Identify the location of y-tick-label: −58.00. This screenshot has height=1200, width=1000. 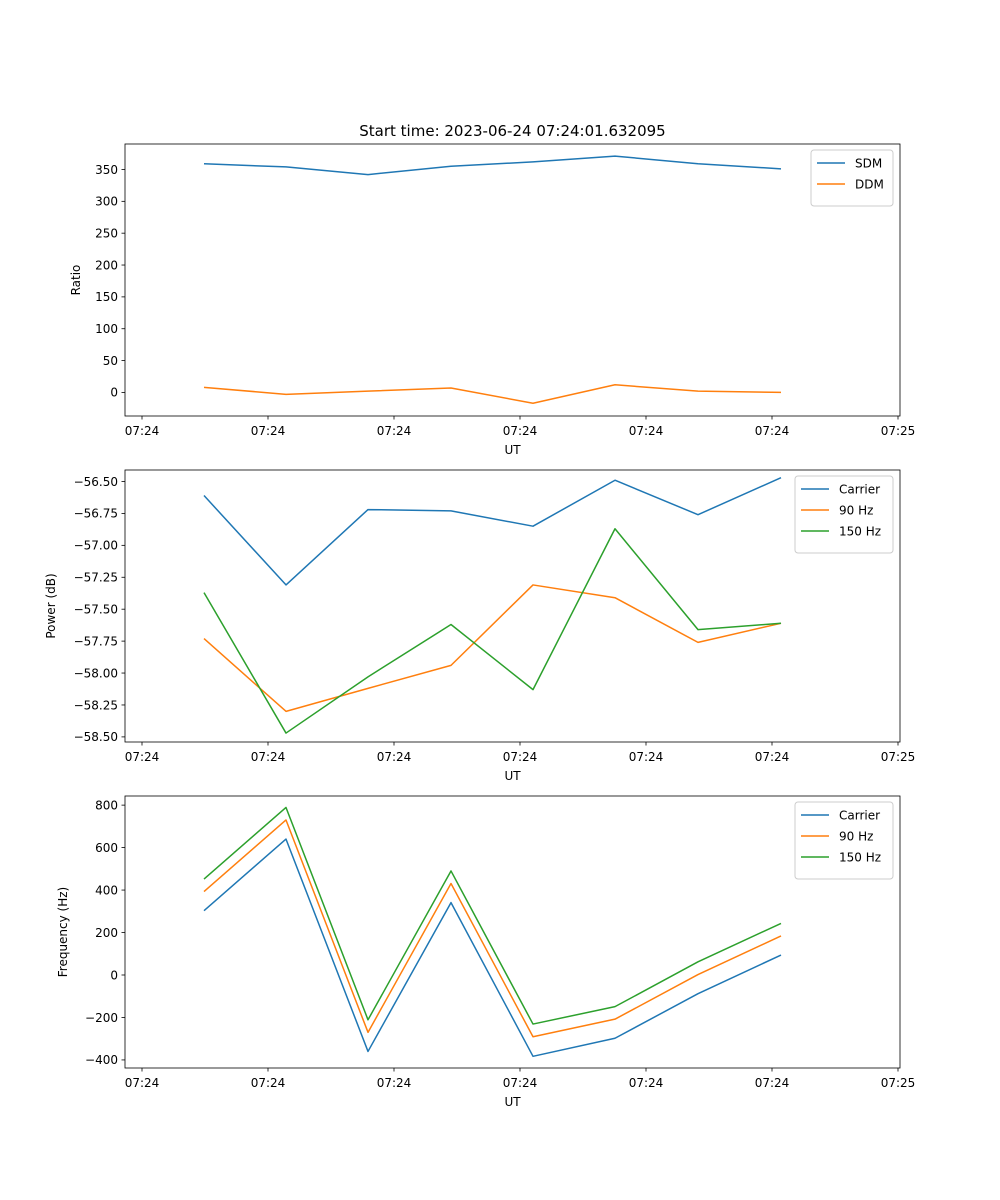
(96, 673).